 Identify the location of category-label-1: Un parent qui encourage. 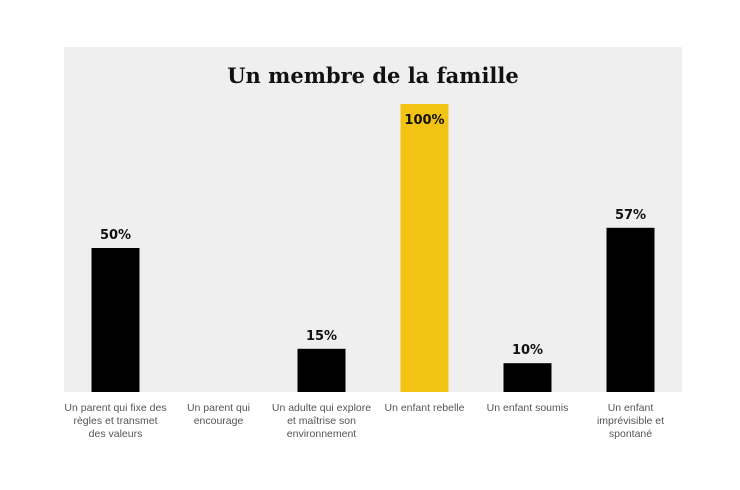
(218, 414).